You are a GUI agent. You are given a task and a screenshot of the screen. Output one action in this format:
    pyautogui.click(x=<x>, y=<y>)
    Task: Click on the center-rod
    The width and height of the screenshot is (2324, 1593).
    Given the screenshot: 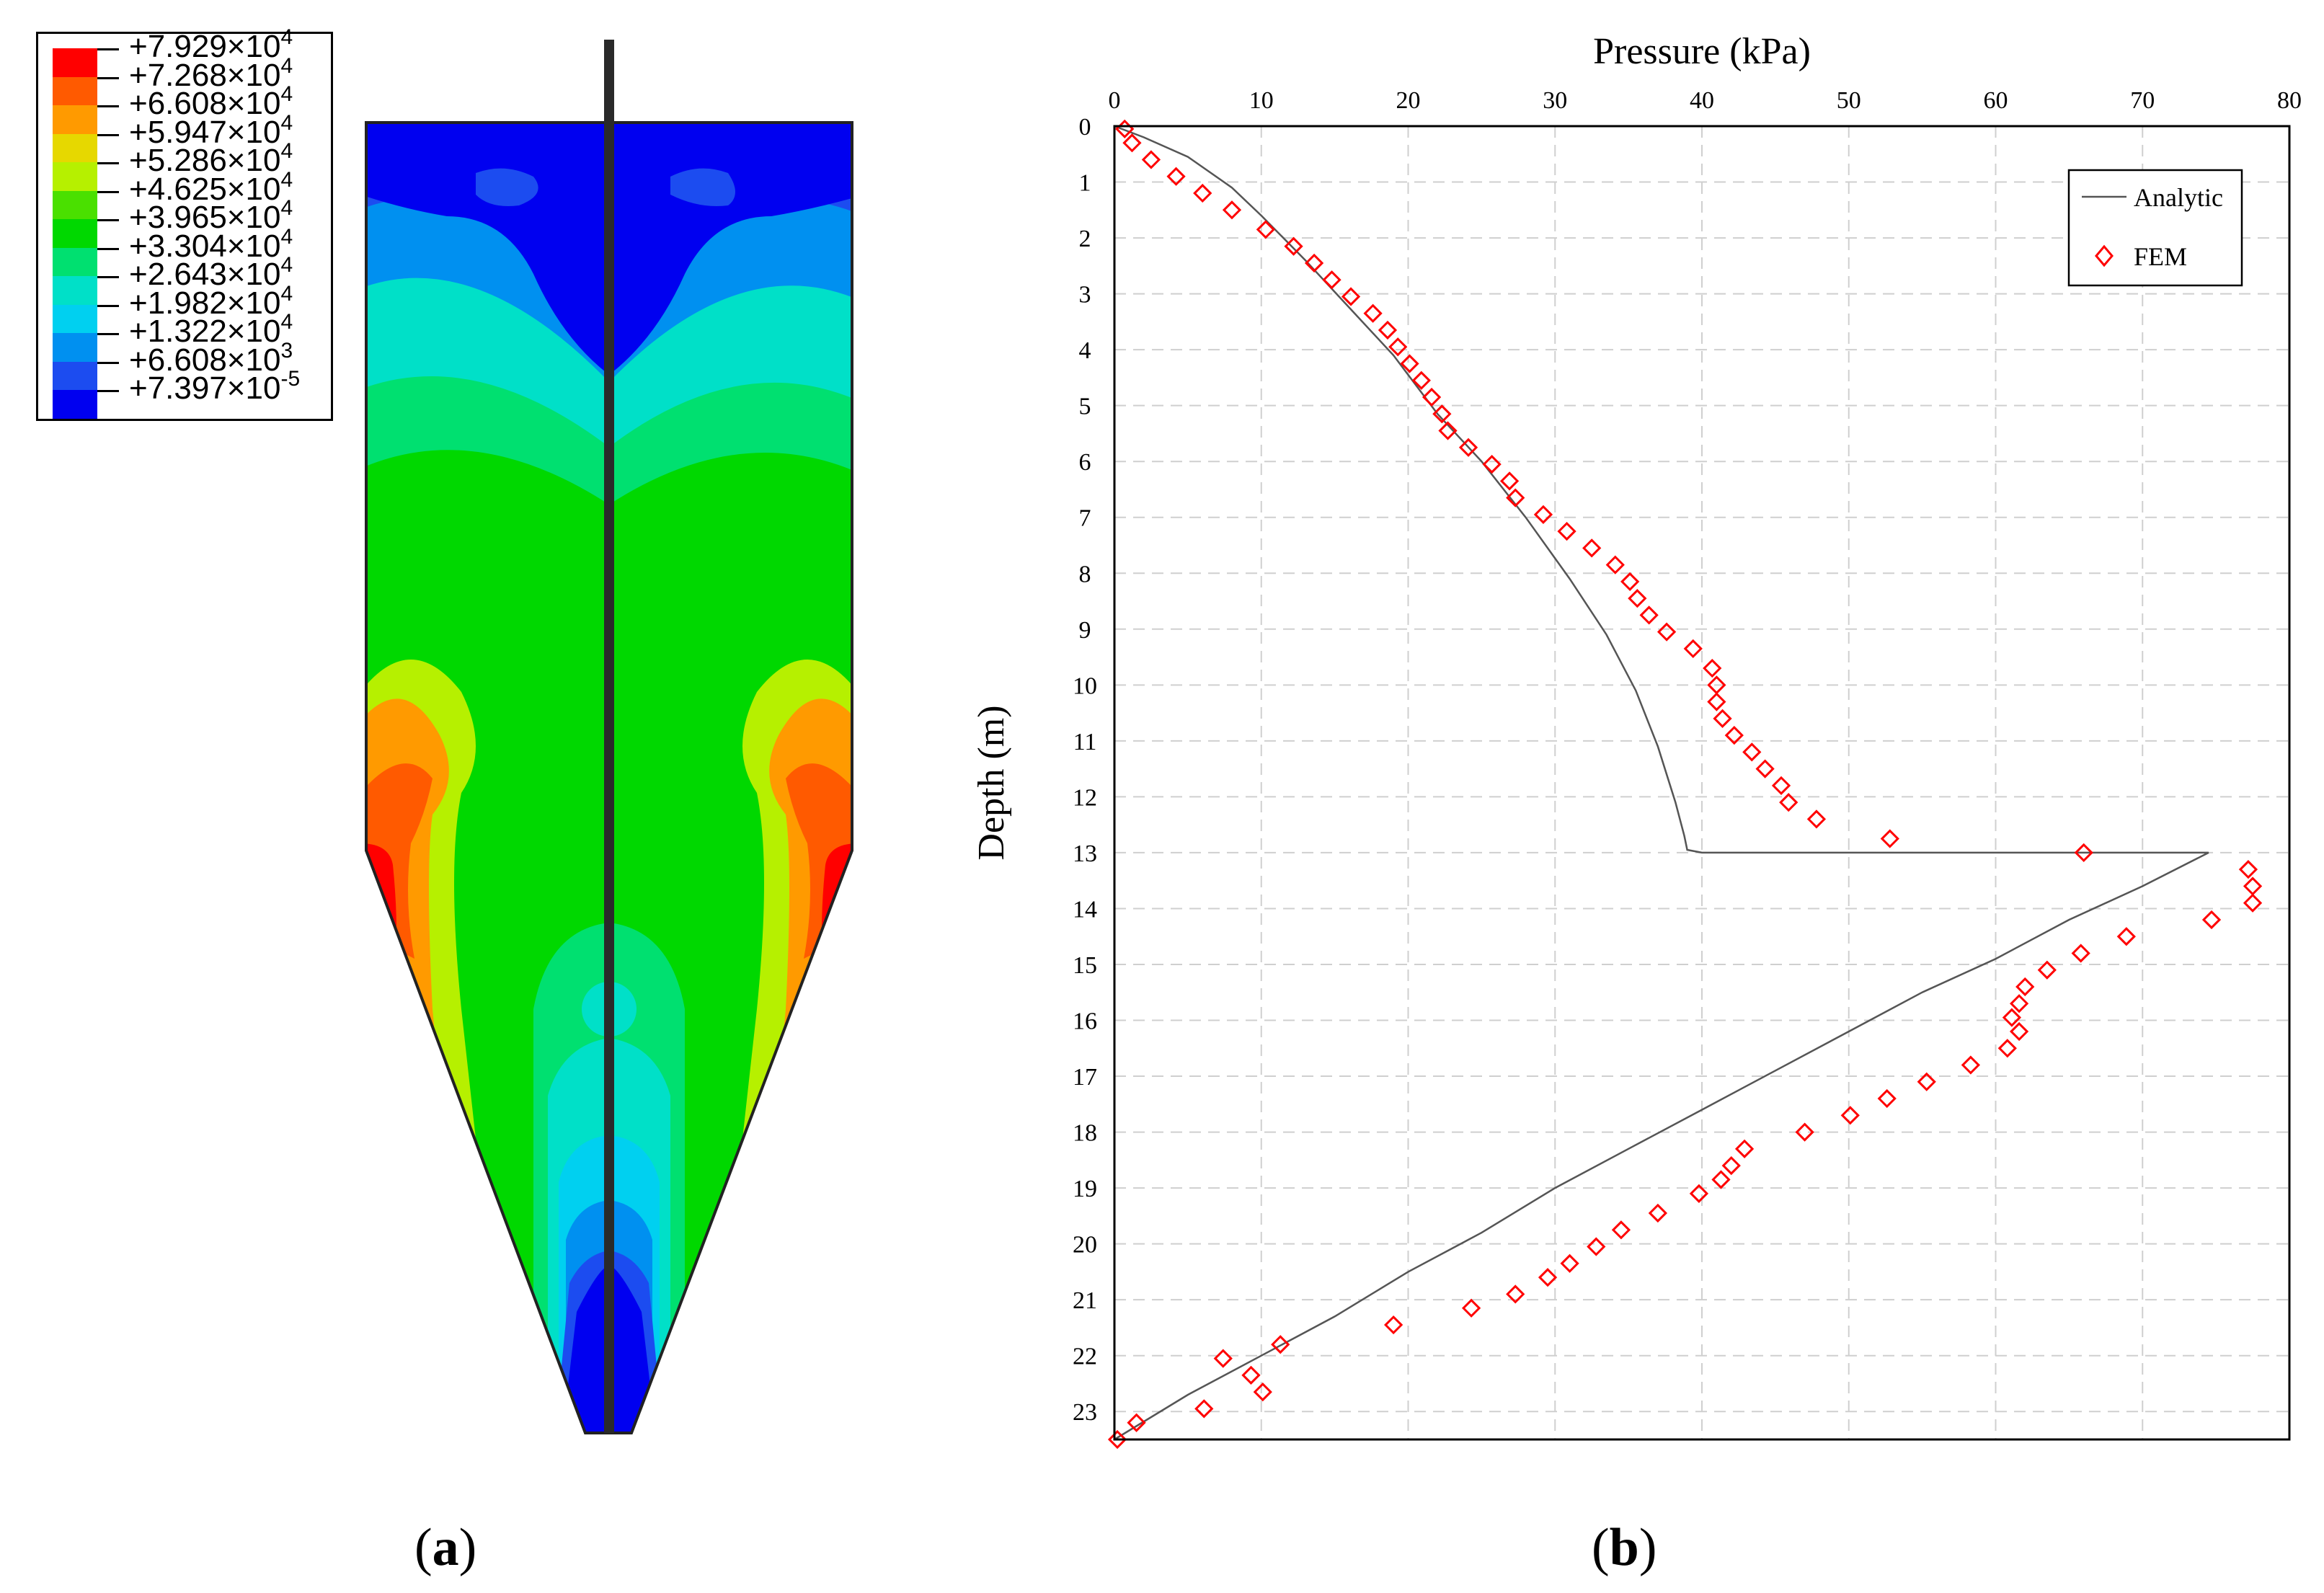 What is the action you would take?
    pyautogui.click(x=609, y=736)
    